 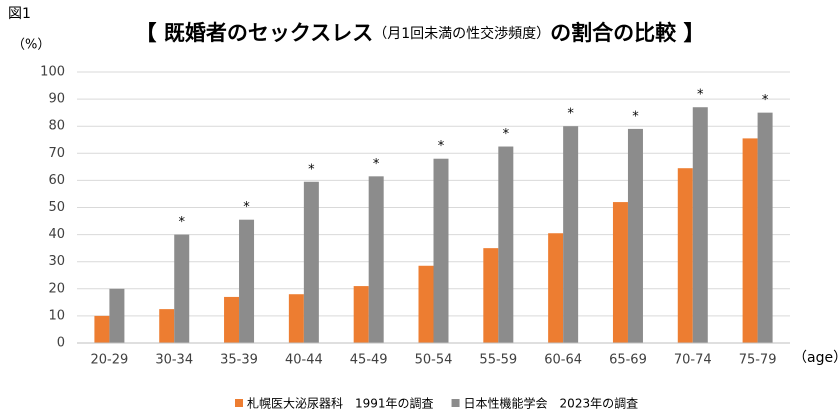 I want to click on y-tick-label: 20, so click(x=56, y=288).